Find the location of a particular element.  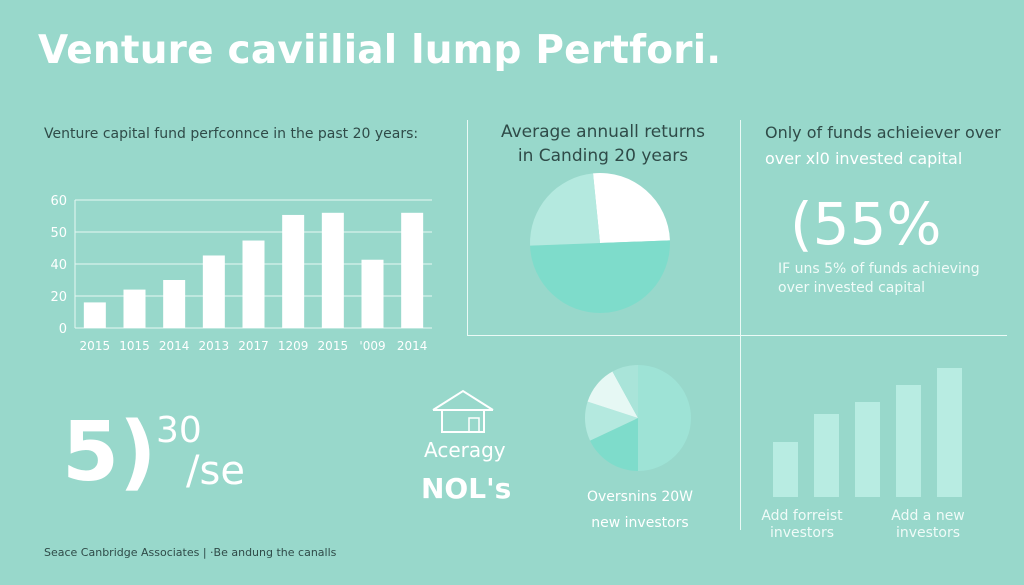

x-tick-label: 1015 is located at coordinates (134, 346).